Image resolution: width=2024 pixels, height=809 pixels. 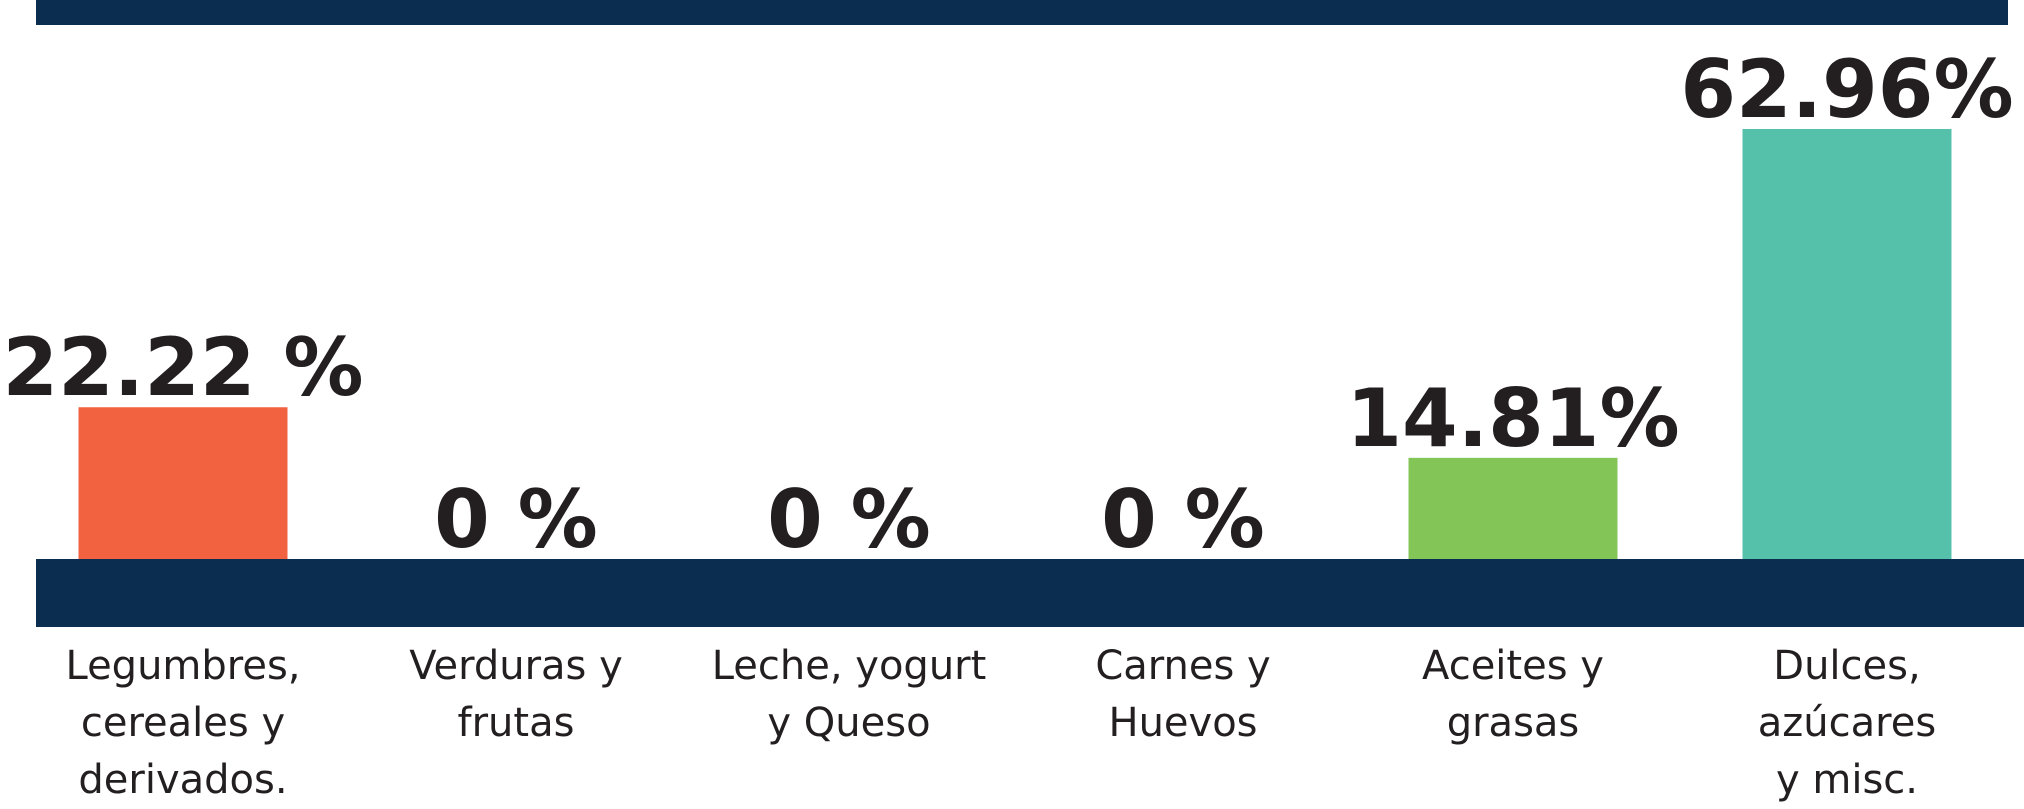 What do you see at coordinates (1847, 723) in the screenshot?
I see `category-label: Dulces, azúcares y misc.` at bounding box center [1847, 723].